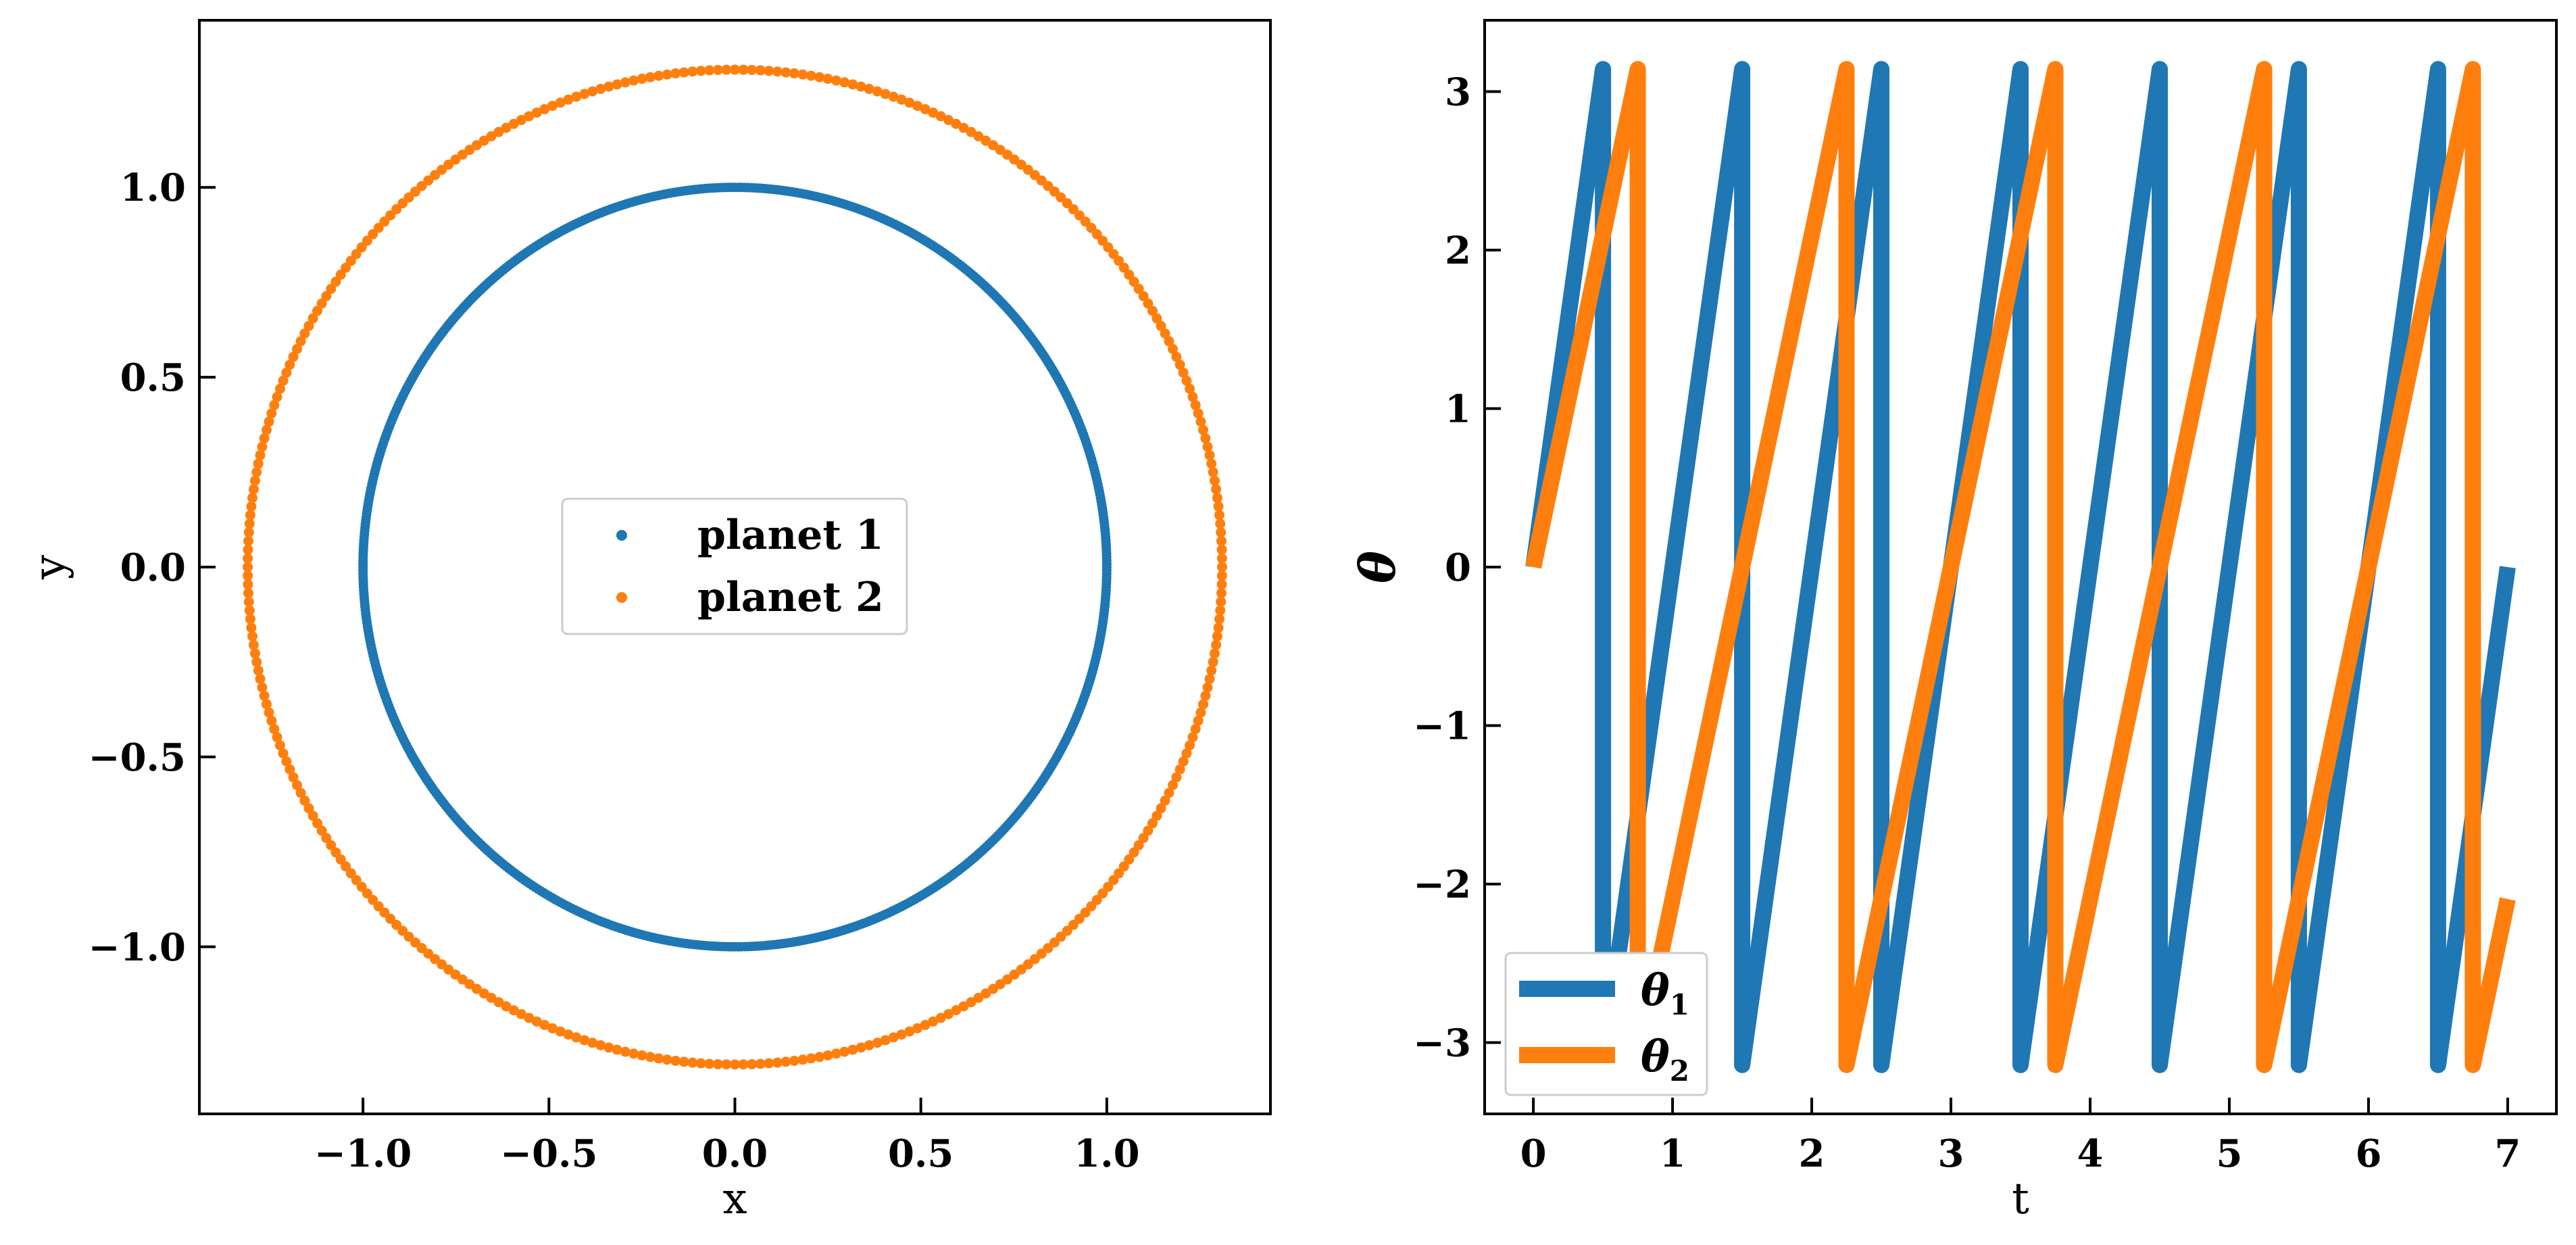 This screenshot has width=2576, height=1245. Describe the element at coordinates (921, 1153) in the screenshot. I see `x-tick-label: 0.5` at that location.